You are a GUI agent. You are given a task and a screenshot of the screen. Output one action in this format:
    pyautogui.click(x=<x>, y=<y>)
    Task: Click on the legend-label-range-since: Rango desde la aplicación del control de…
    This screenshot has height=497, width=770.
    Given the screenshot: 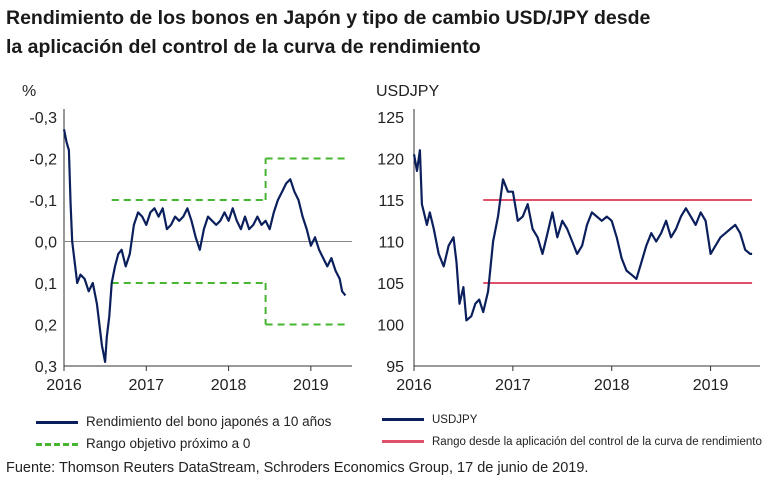 What is the action you would take?
    pyautogui.click(x=597, y=442)
    